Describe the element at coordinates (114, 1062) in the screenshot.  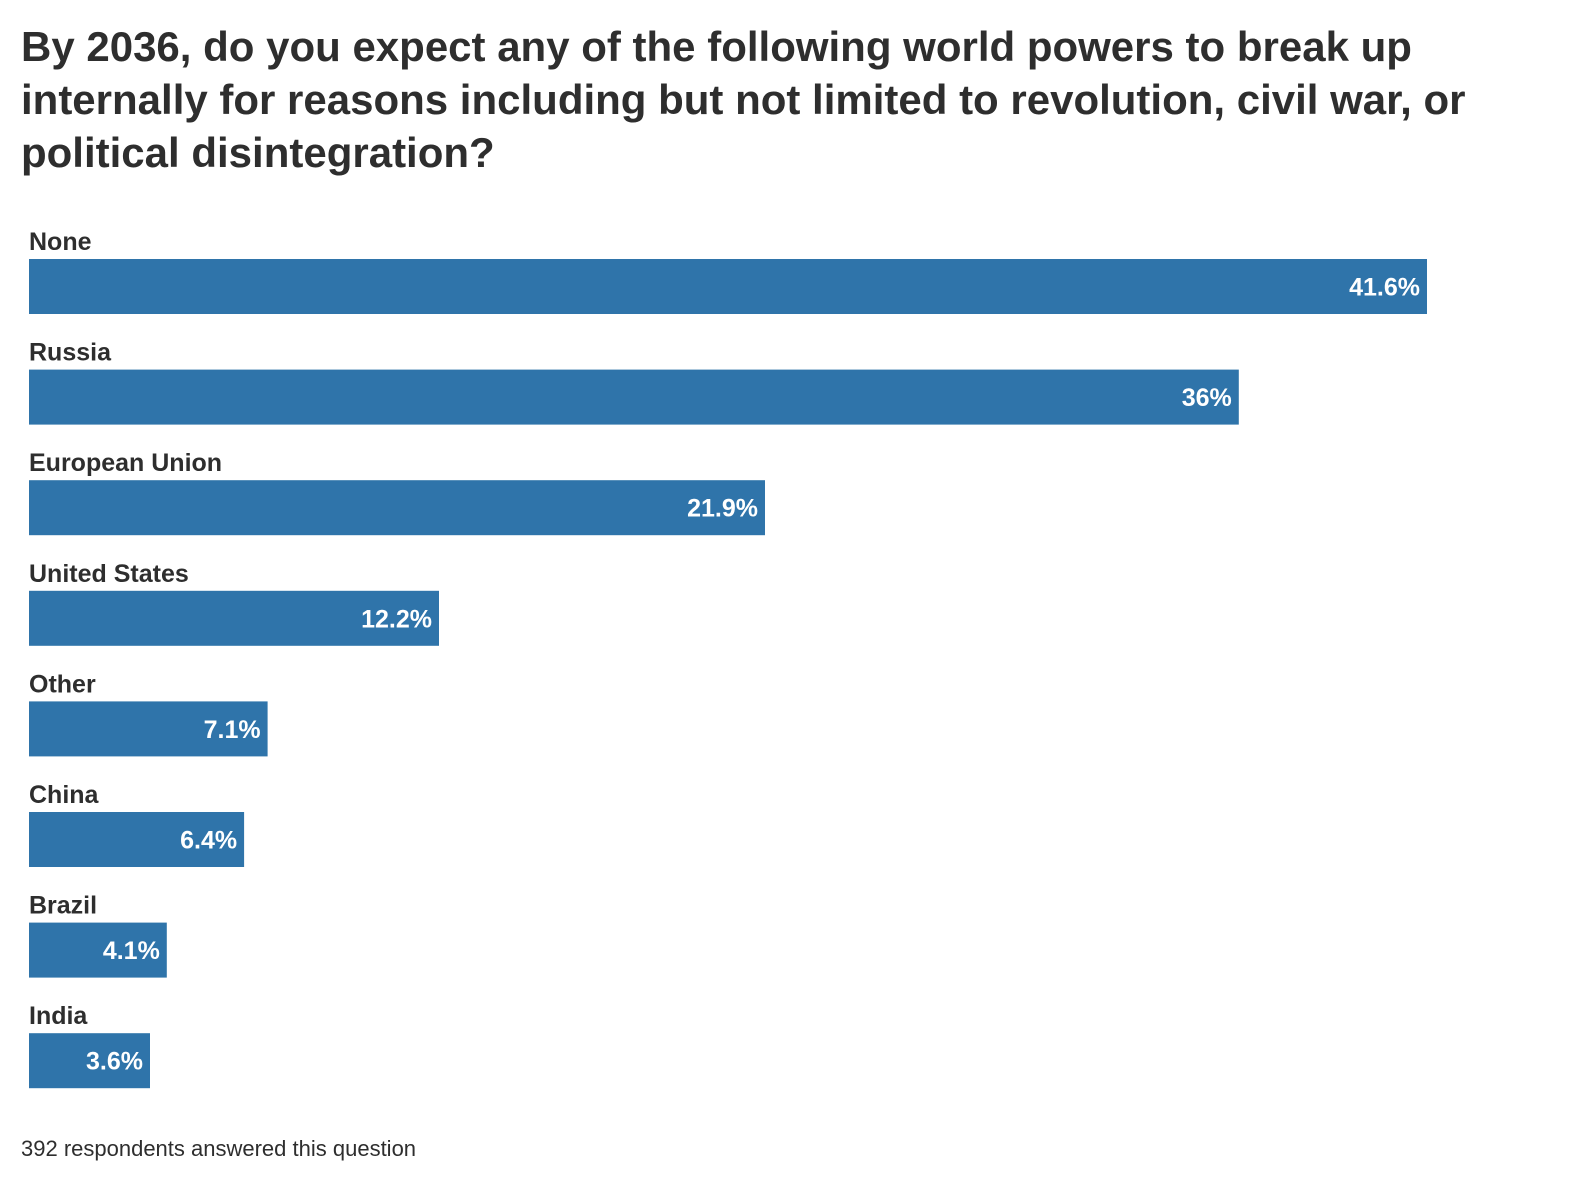
I see `value-label-india: 3.6%` at that location.